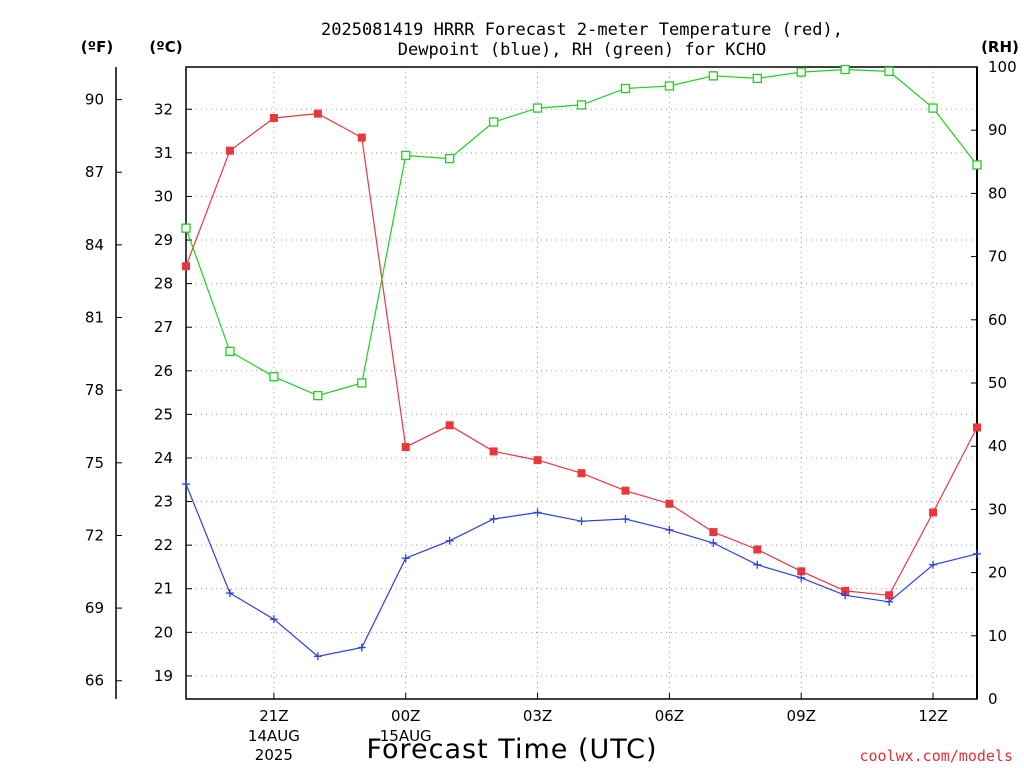 The image size is (1024, 768). Describe the element at coordinates (997, 130) in the screenshot. I see `rh-tick-label: 90` at that location.